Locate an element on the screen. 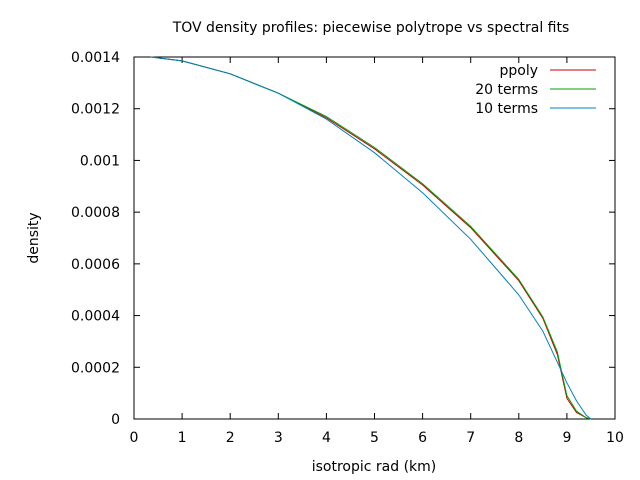 The height and width of the screenshot is (480, 640). y-tick-label: 0.0014 is located at coordinates (95, 58).